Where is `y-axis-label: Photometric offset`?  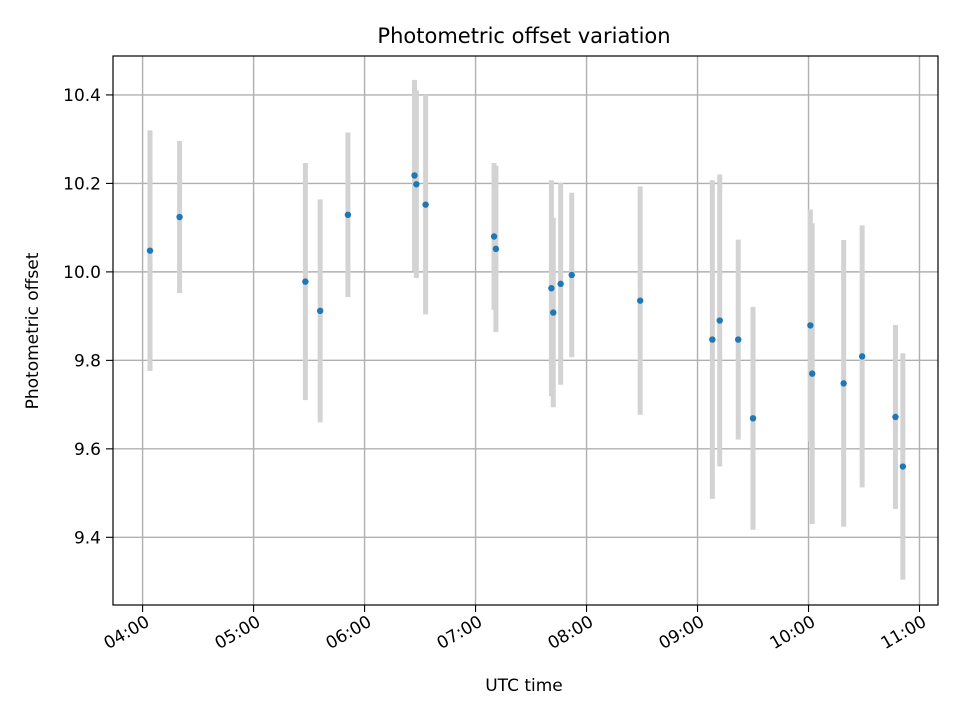
y-axis-label: Photometric offset is located at coordinates (33, 330).